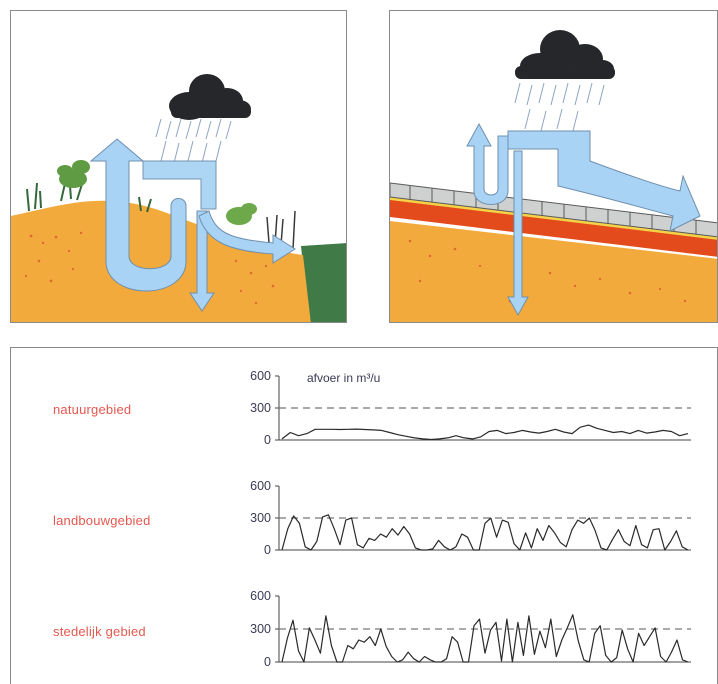 Image resolution: width=718 pixels, height=684 pixels. I want to click on bush-left, so click(73, 174).